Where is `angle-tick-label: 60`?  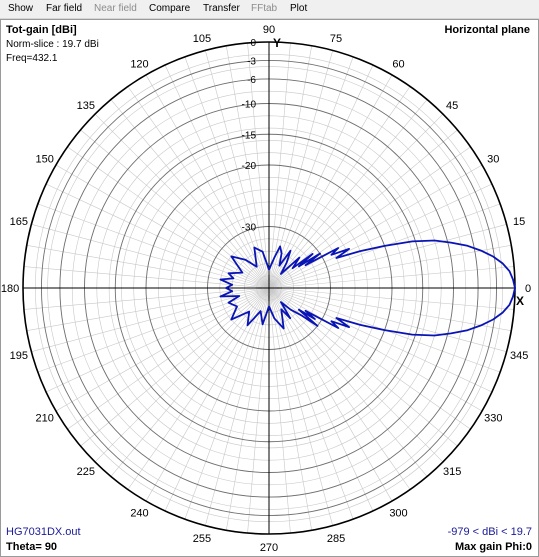
angle-tick-label: 60 is located at coordinates (398, 65).